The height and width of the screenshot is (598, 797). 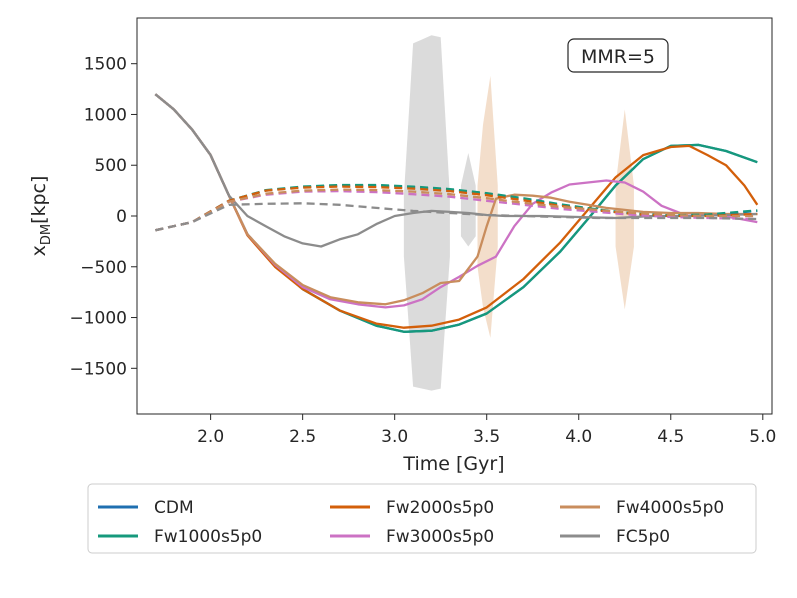 I want to click on legend-label-fc5p0: FC5p0, so click(x=643, y=537).